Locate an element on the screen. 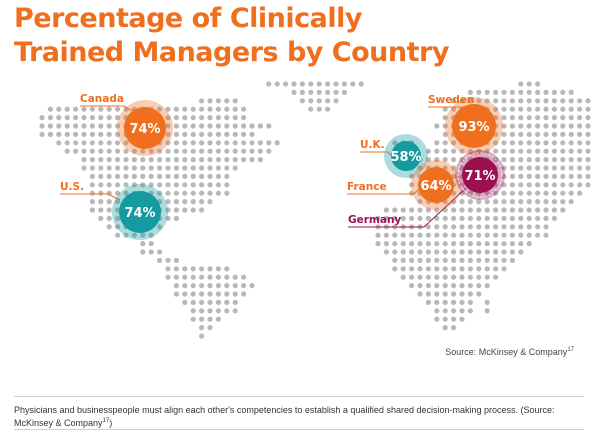 The height and width of the screenshot is (431, 596). germany-bubble: 71% is located at coordinates (480, 175).